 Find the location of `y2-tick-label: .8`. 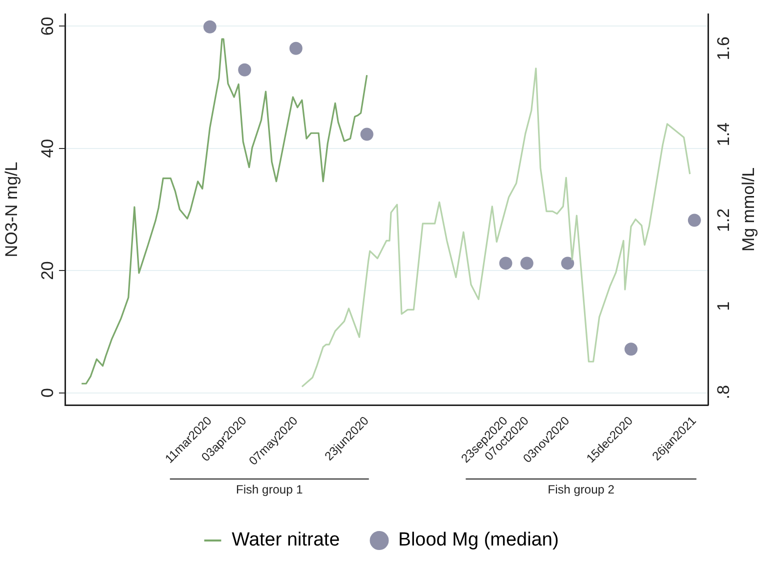

y2-tick-label: .8 is located at coordinates (724, 392).